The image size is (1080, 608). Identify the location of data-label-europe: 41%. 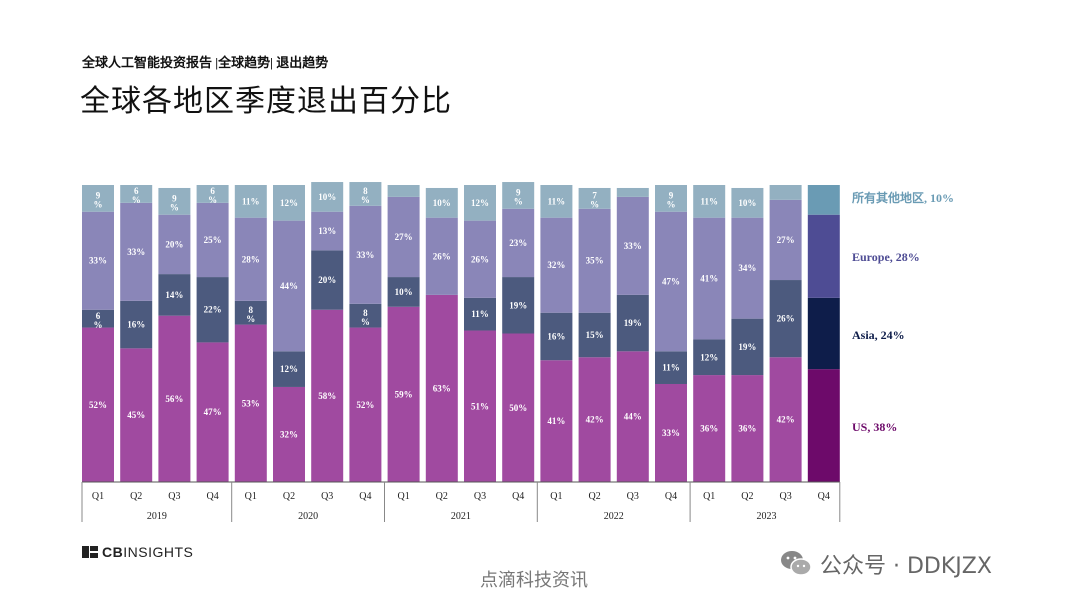
(709, 279).